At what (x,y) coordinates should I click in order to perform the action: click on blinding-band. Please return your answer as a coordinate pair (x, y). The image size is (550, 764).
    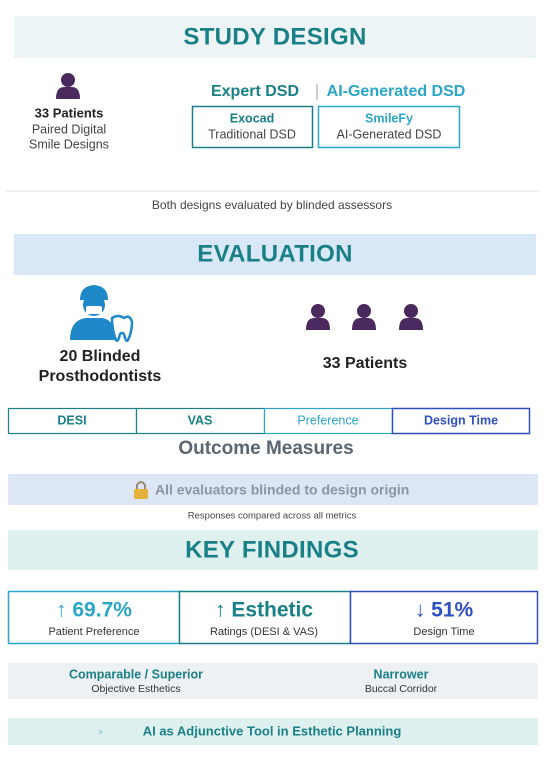
    Looking at the image, I should click on (273, 489).